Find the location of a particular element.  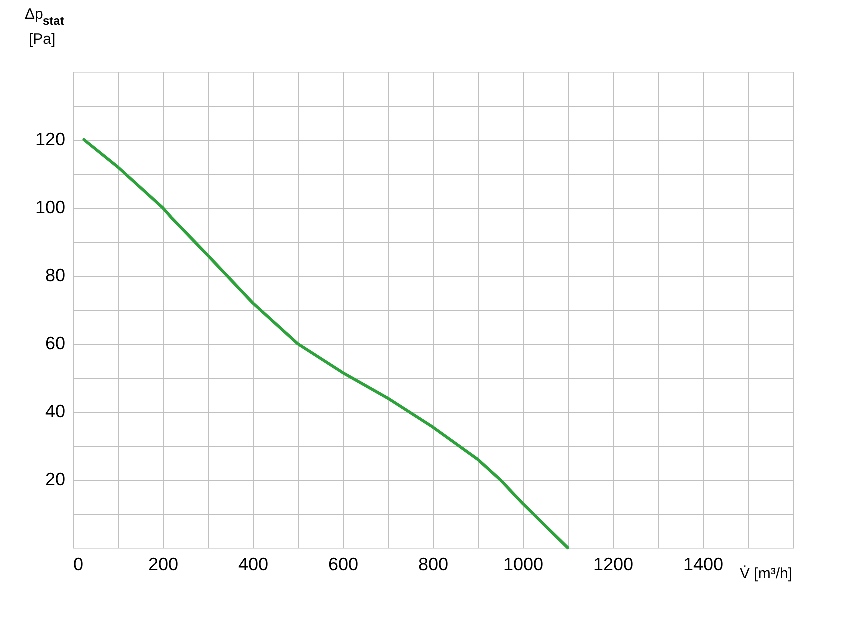

y-tick-label: 20 is located at coordinates (55, 480).